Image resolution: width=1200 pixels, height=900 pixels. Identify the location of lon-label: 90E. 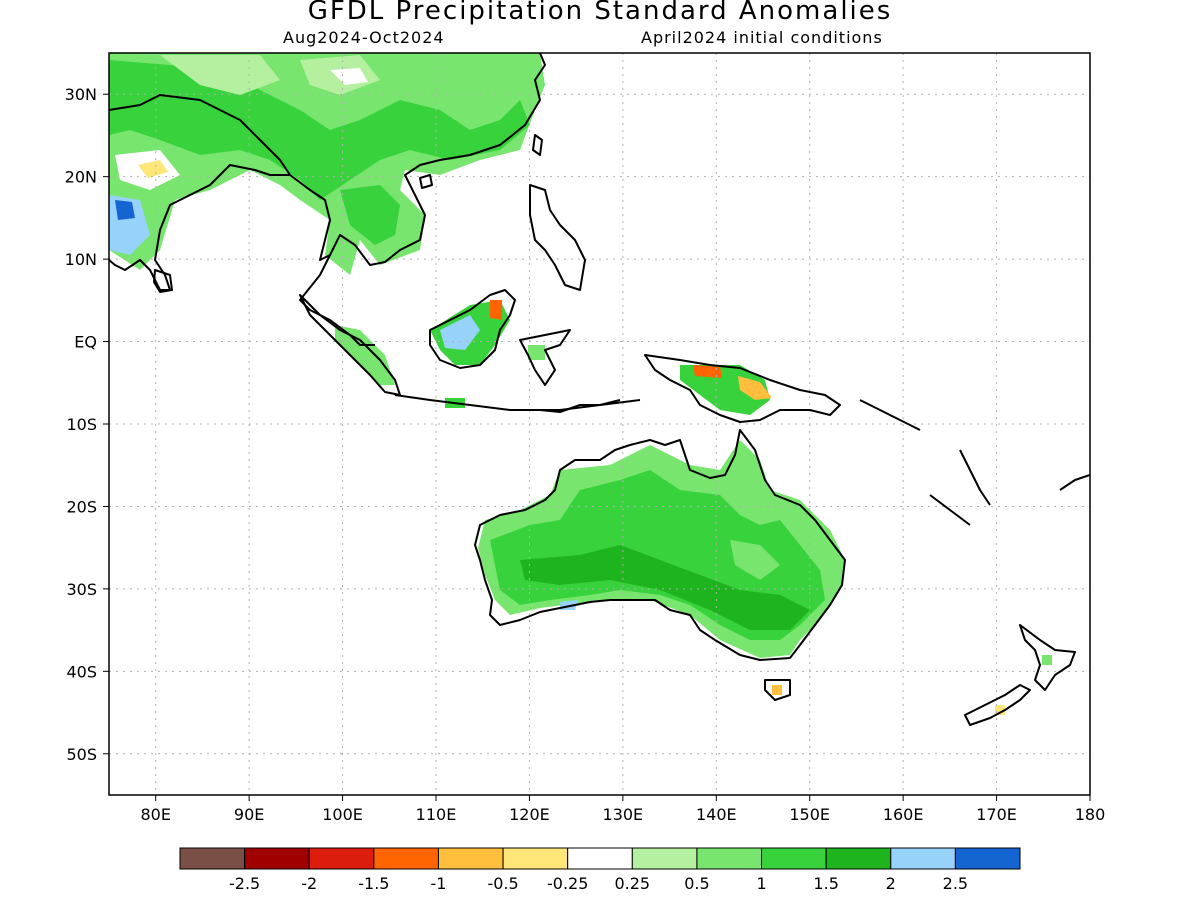
(249, 814).